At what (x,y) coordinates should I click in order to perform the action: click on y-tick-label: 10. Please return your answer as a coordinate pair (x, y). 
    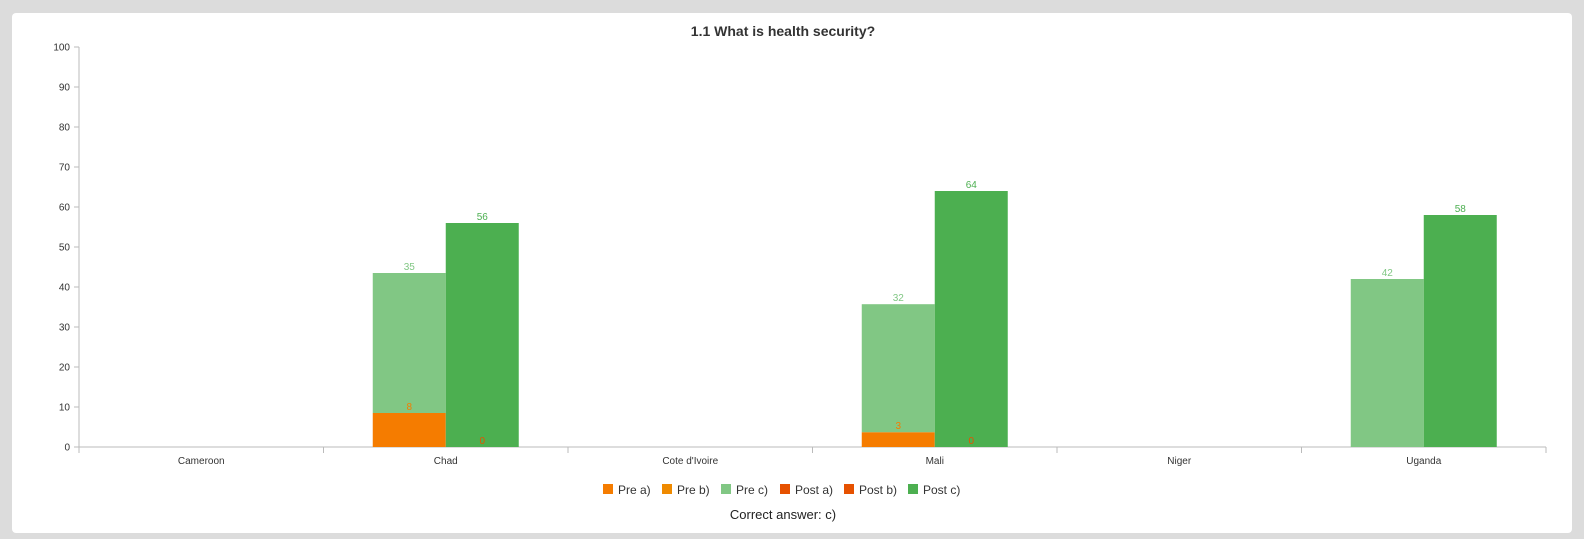
    Looking at the image, I should click on (65, 408).